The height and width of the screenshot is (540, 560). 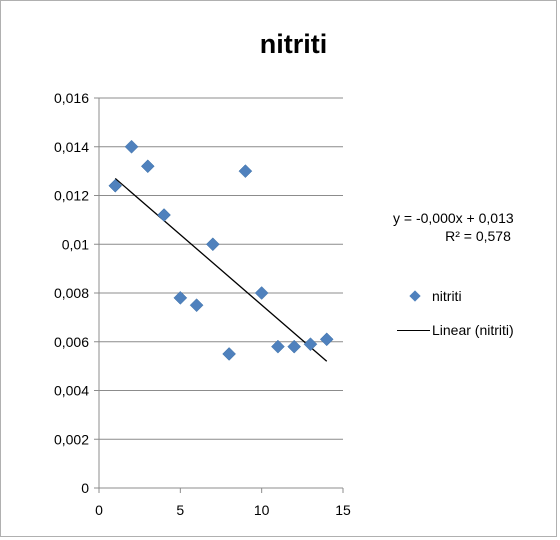 I want to click on trendline-equation-box: y = -0,000x + 0,013 R² = 0,578, so click(x=476, y=227).